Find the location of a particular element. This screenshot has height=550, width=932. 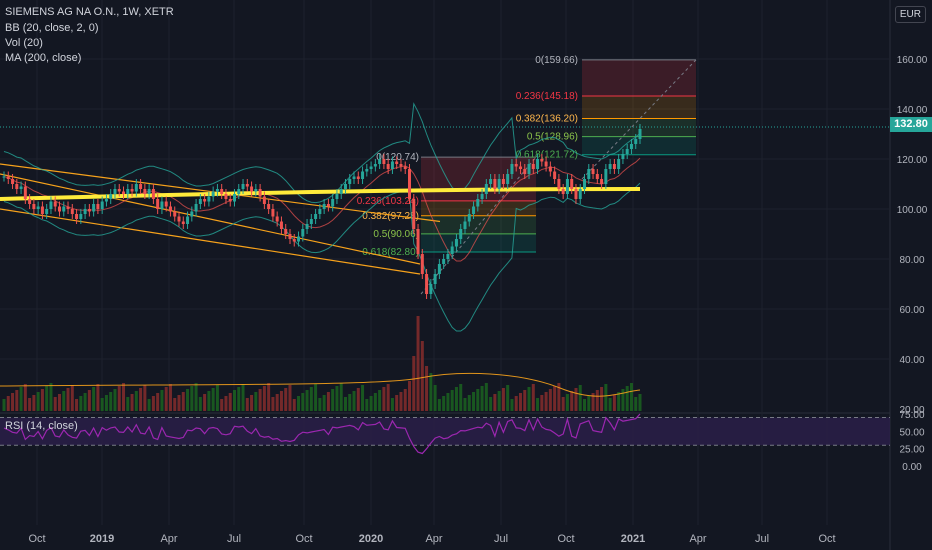

fib-2021-zone is located at coordinates (639, 78).